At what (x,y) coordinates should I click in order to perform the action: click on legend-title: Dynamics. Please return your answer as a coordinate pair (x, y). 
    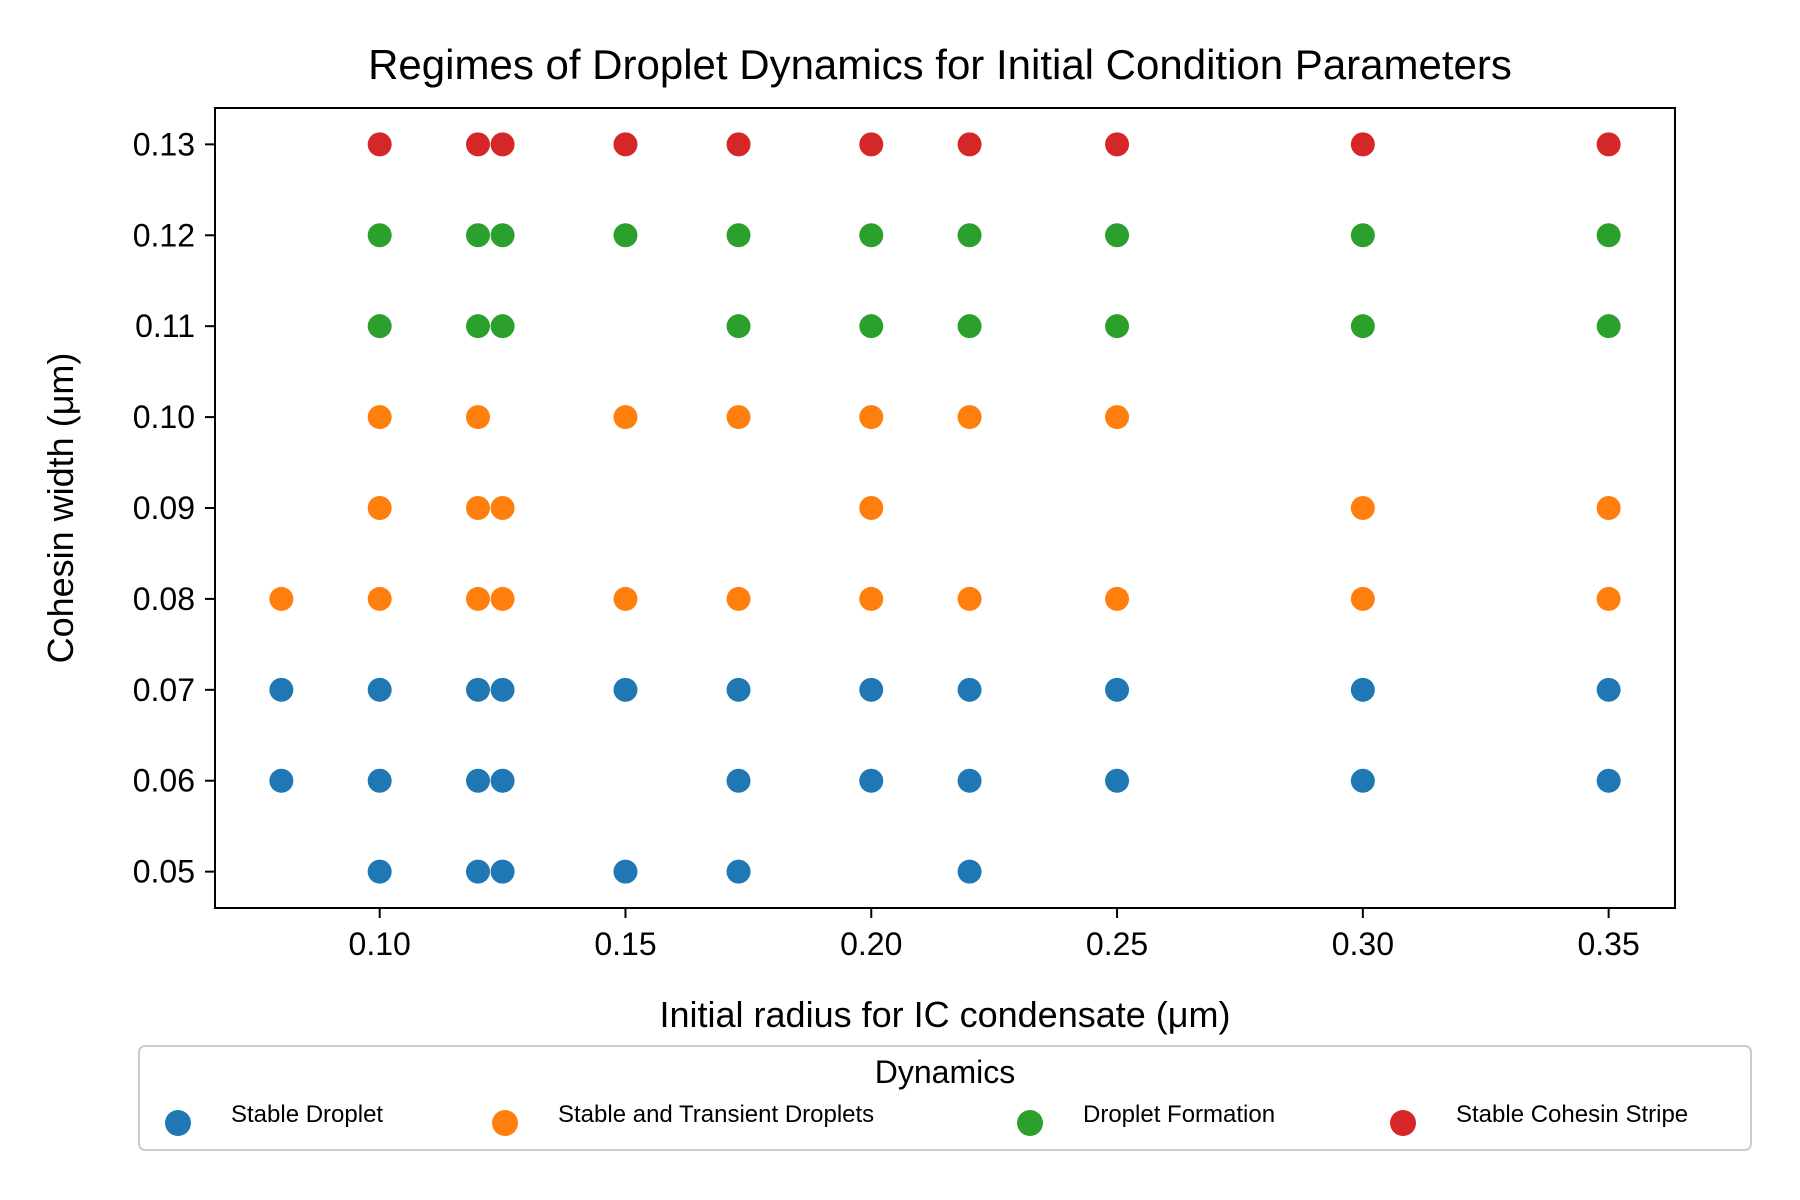
    Looking at the image, I should click on (945, 1072).